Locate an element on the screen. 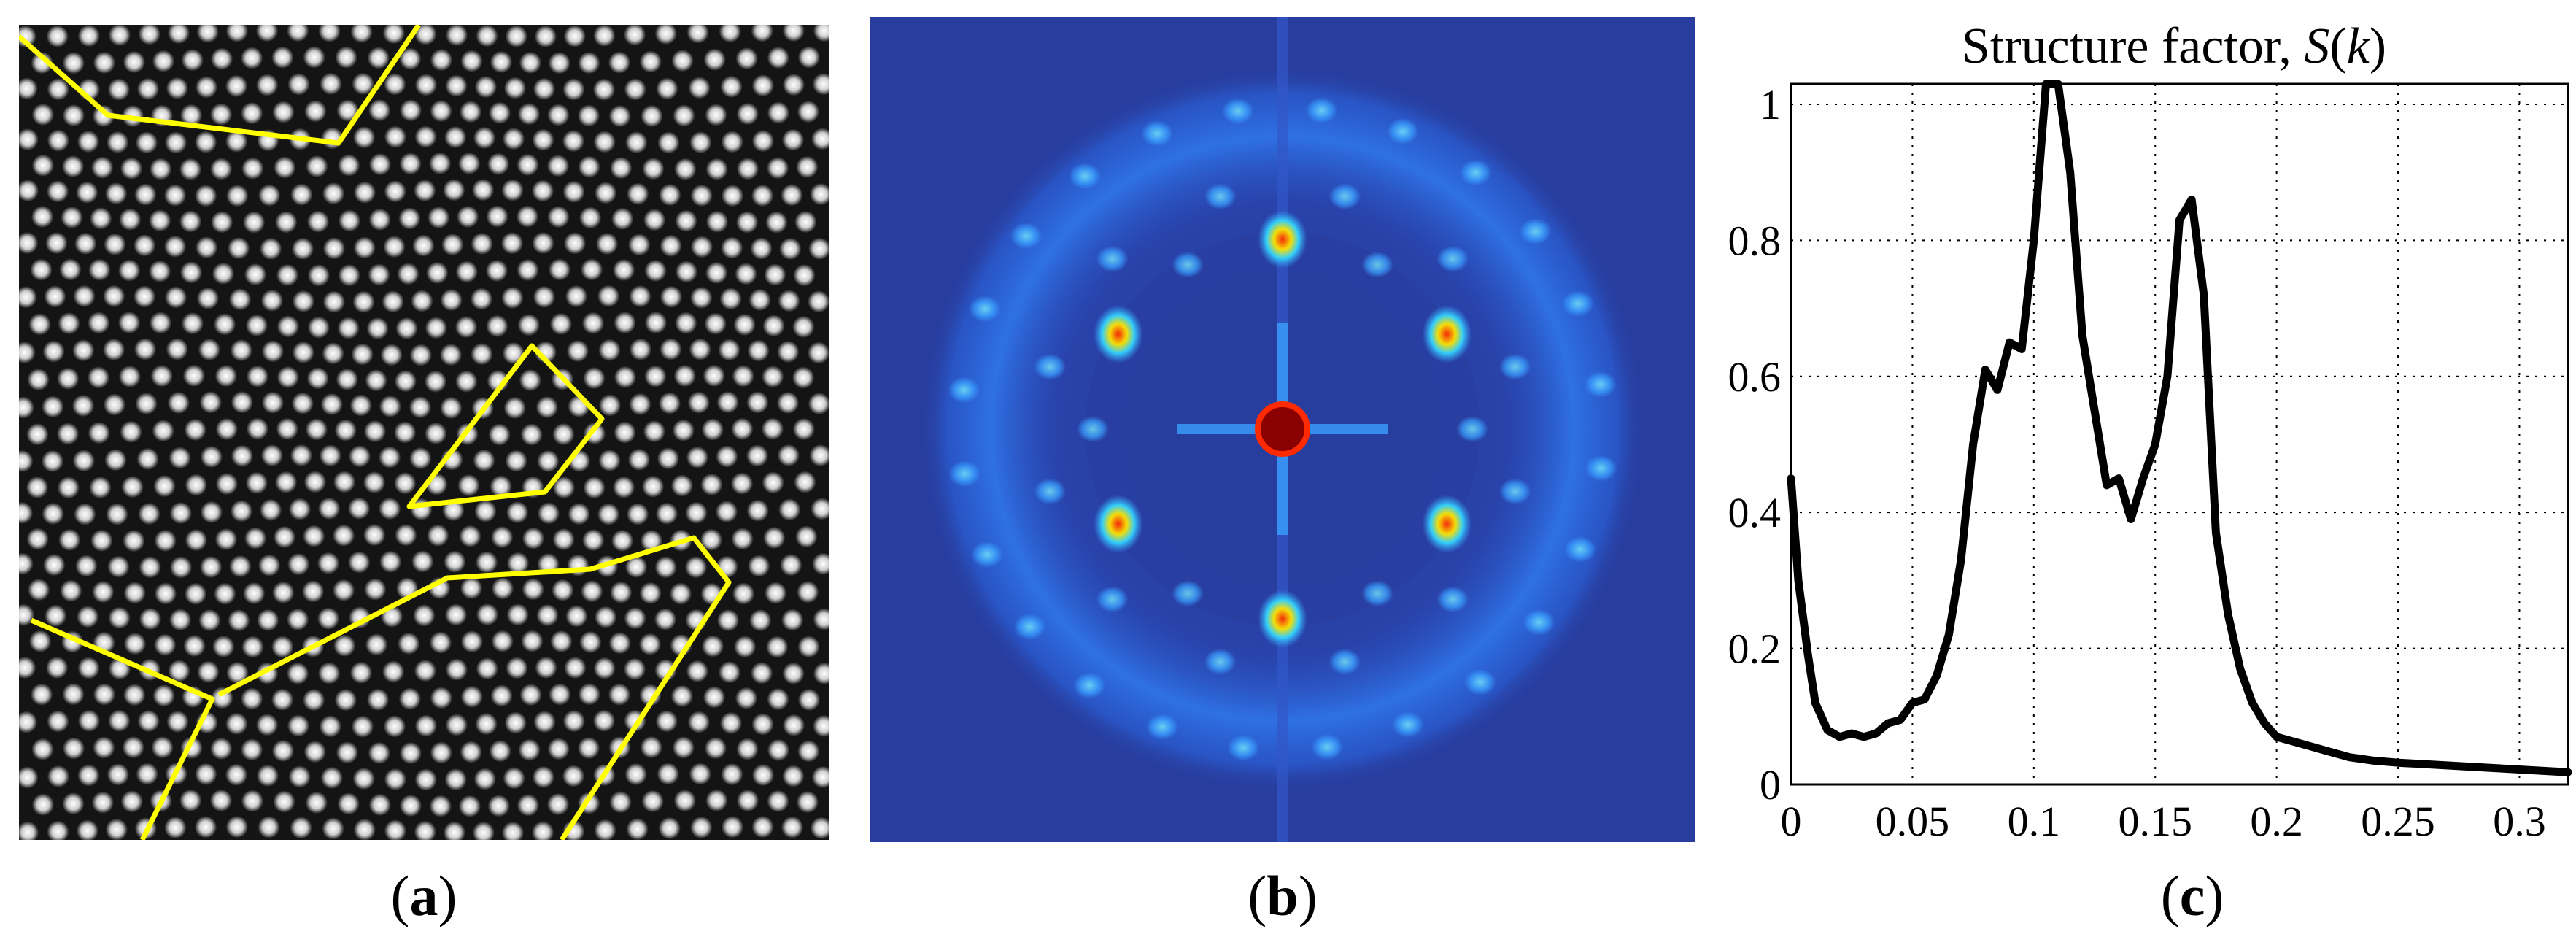 The width and height of the screenshot is (2576, 945). y-tick-label: 0.2 is located at coordinates (1755, 649).